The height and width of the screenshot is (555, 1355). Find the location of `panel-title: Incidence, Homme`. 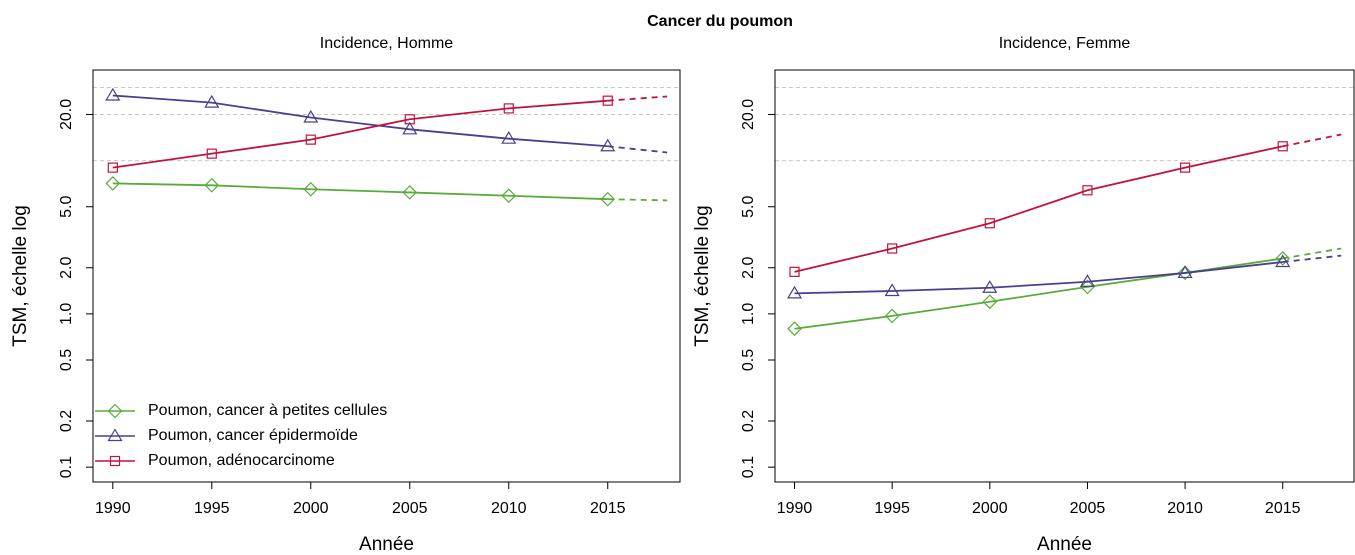

panel-title: Incidence, Homme is located at coordinates (386, 43).